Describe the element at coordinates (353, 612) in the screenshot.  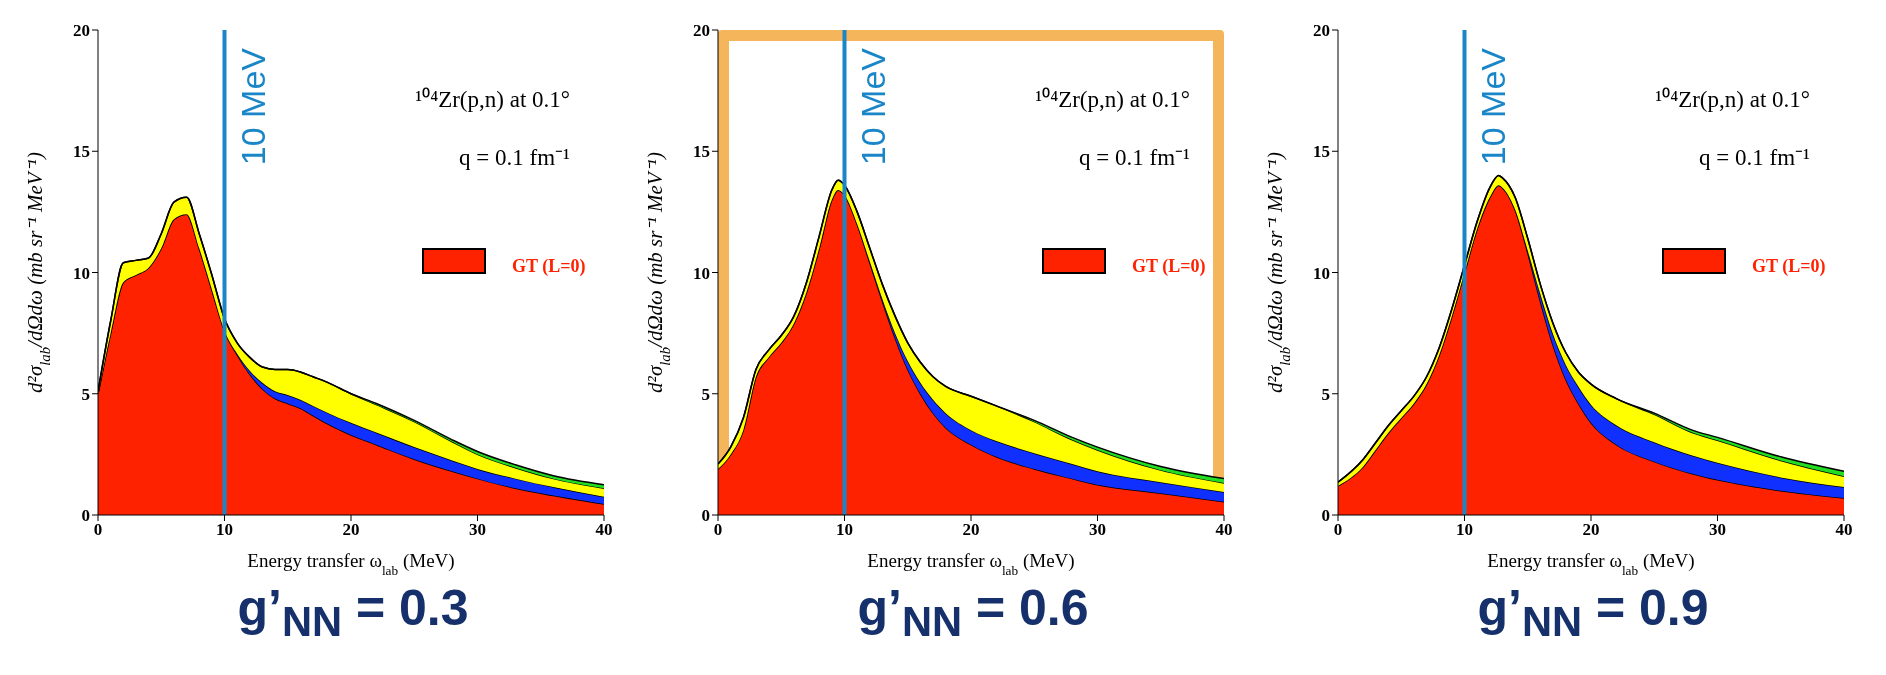
I see `text: g’$_{NN}$ = 0.3` at that location.